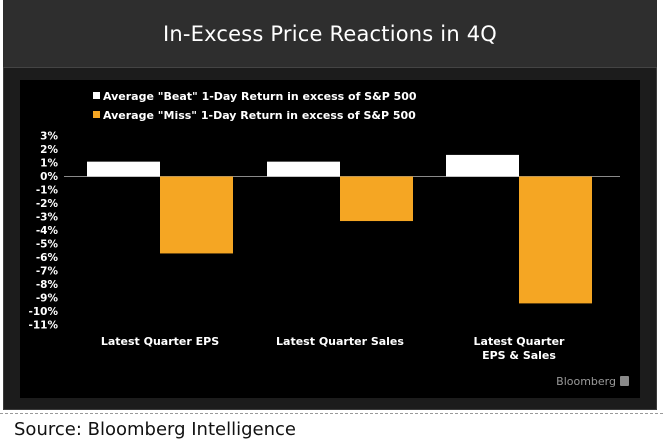  What do you see at coordinates (47, 204) in the screenshot?
I see `y-tick-label: -2%` at bounding box center [47, 204].